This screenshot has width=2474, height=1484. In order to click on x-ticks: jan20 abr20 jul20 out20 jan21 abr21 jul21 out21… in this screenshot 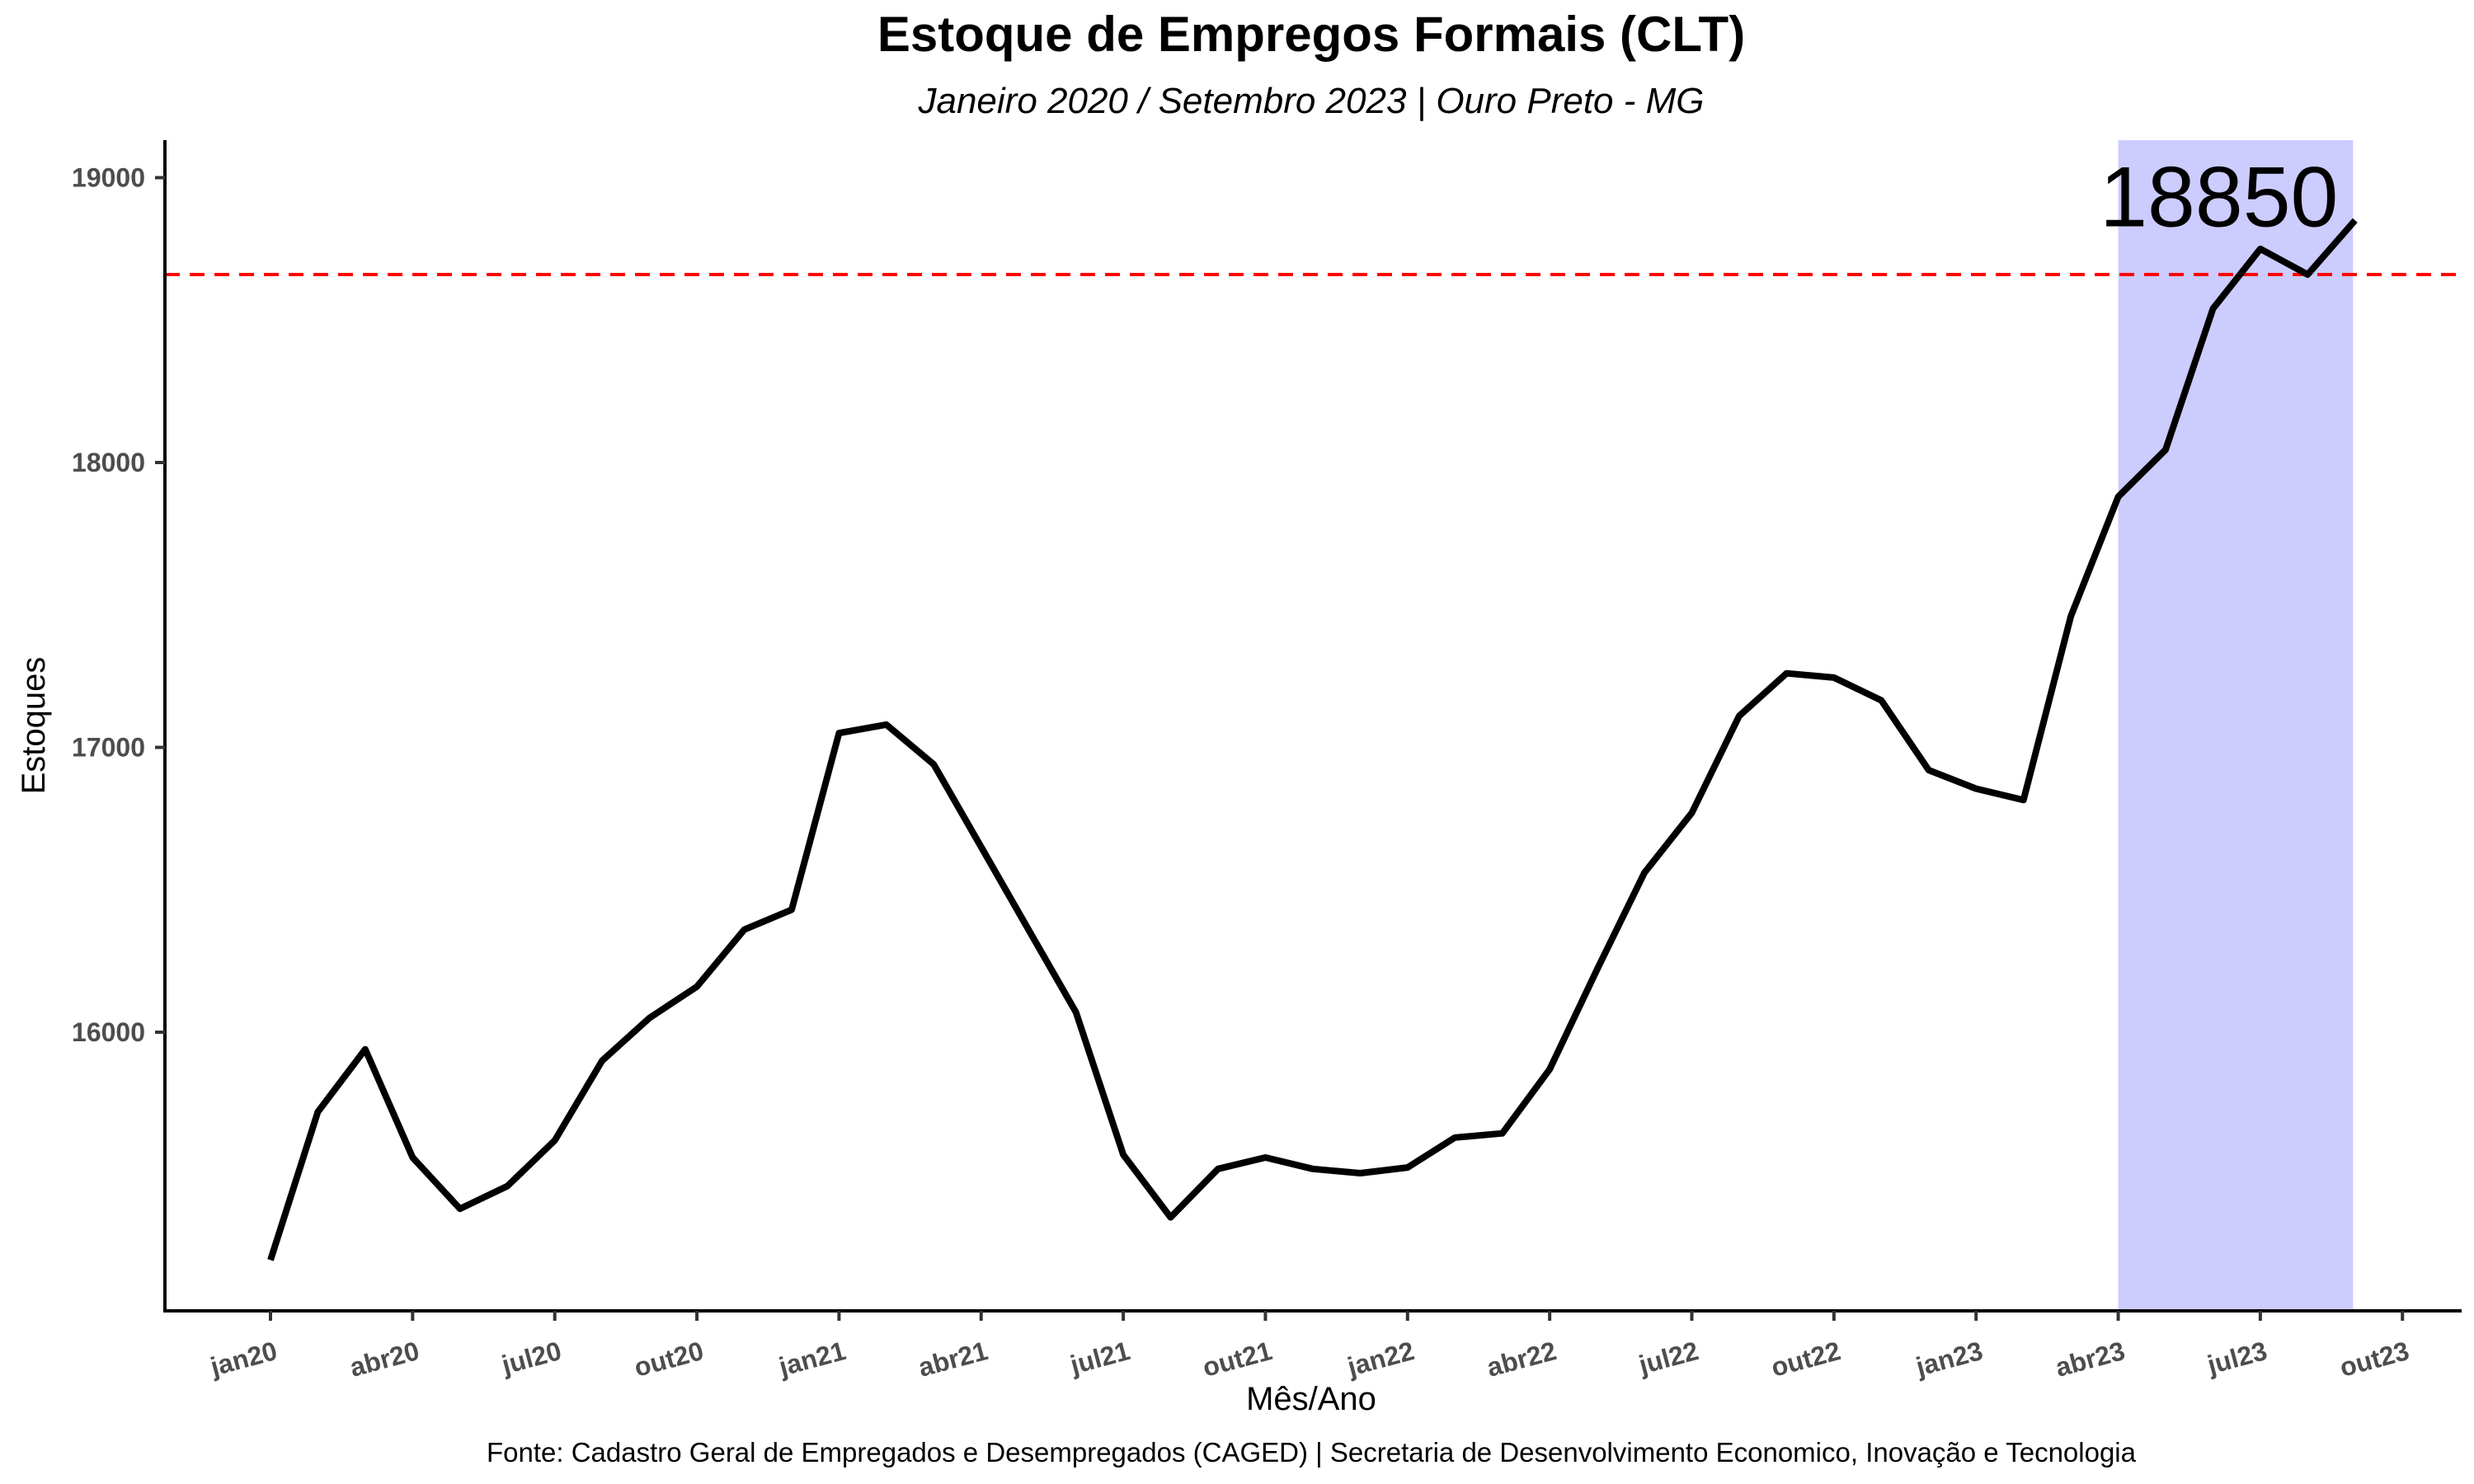, I will do `click(1309, 1347)`.